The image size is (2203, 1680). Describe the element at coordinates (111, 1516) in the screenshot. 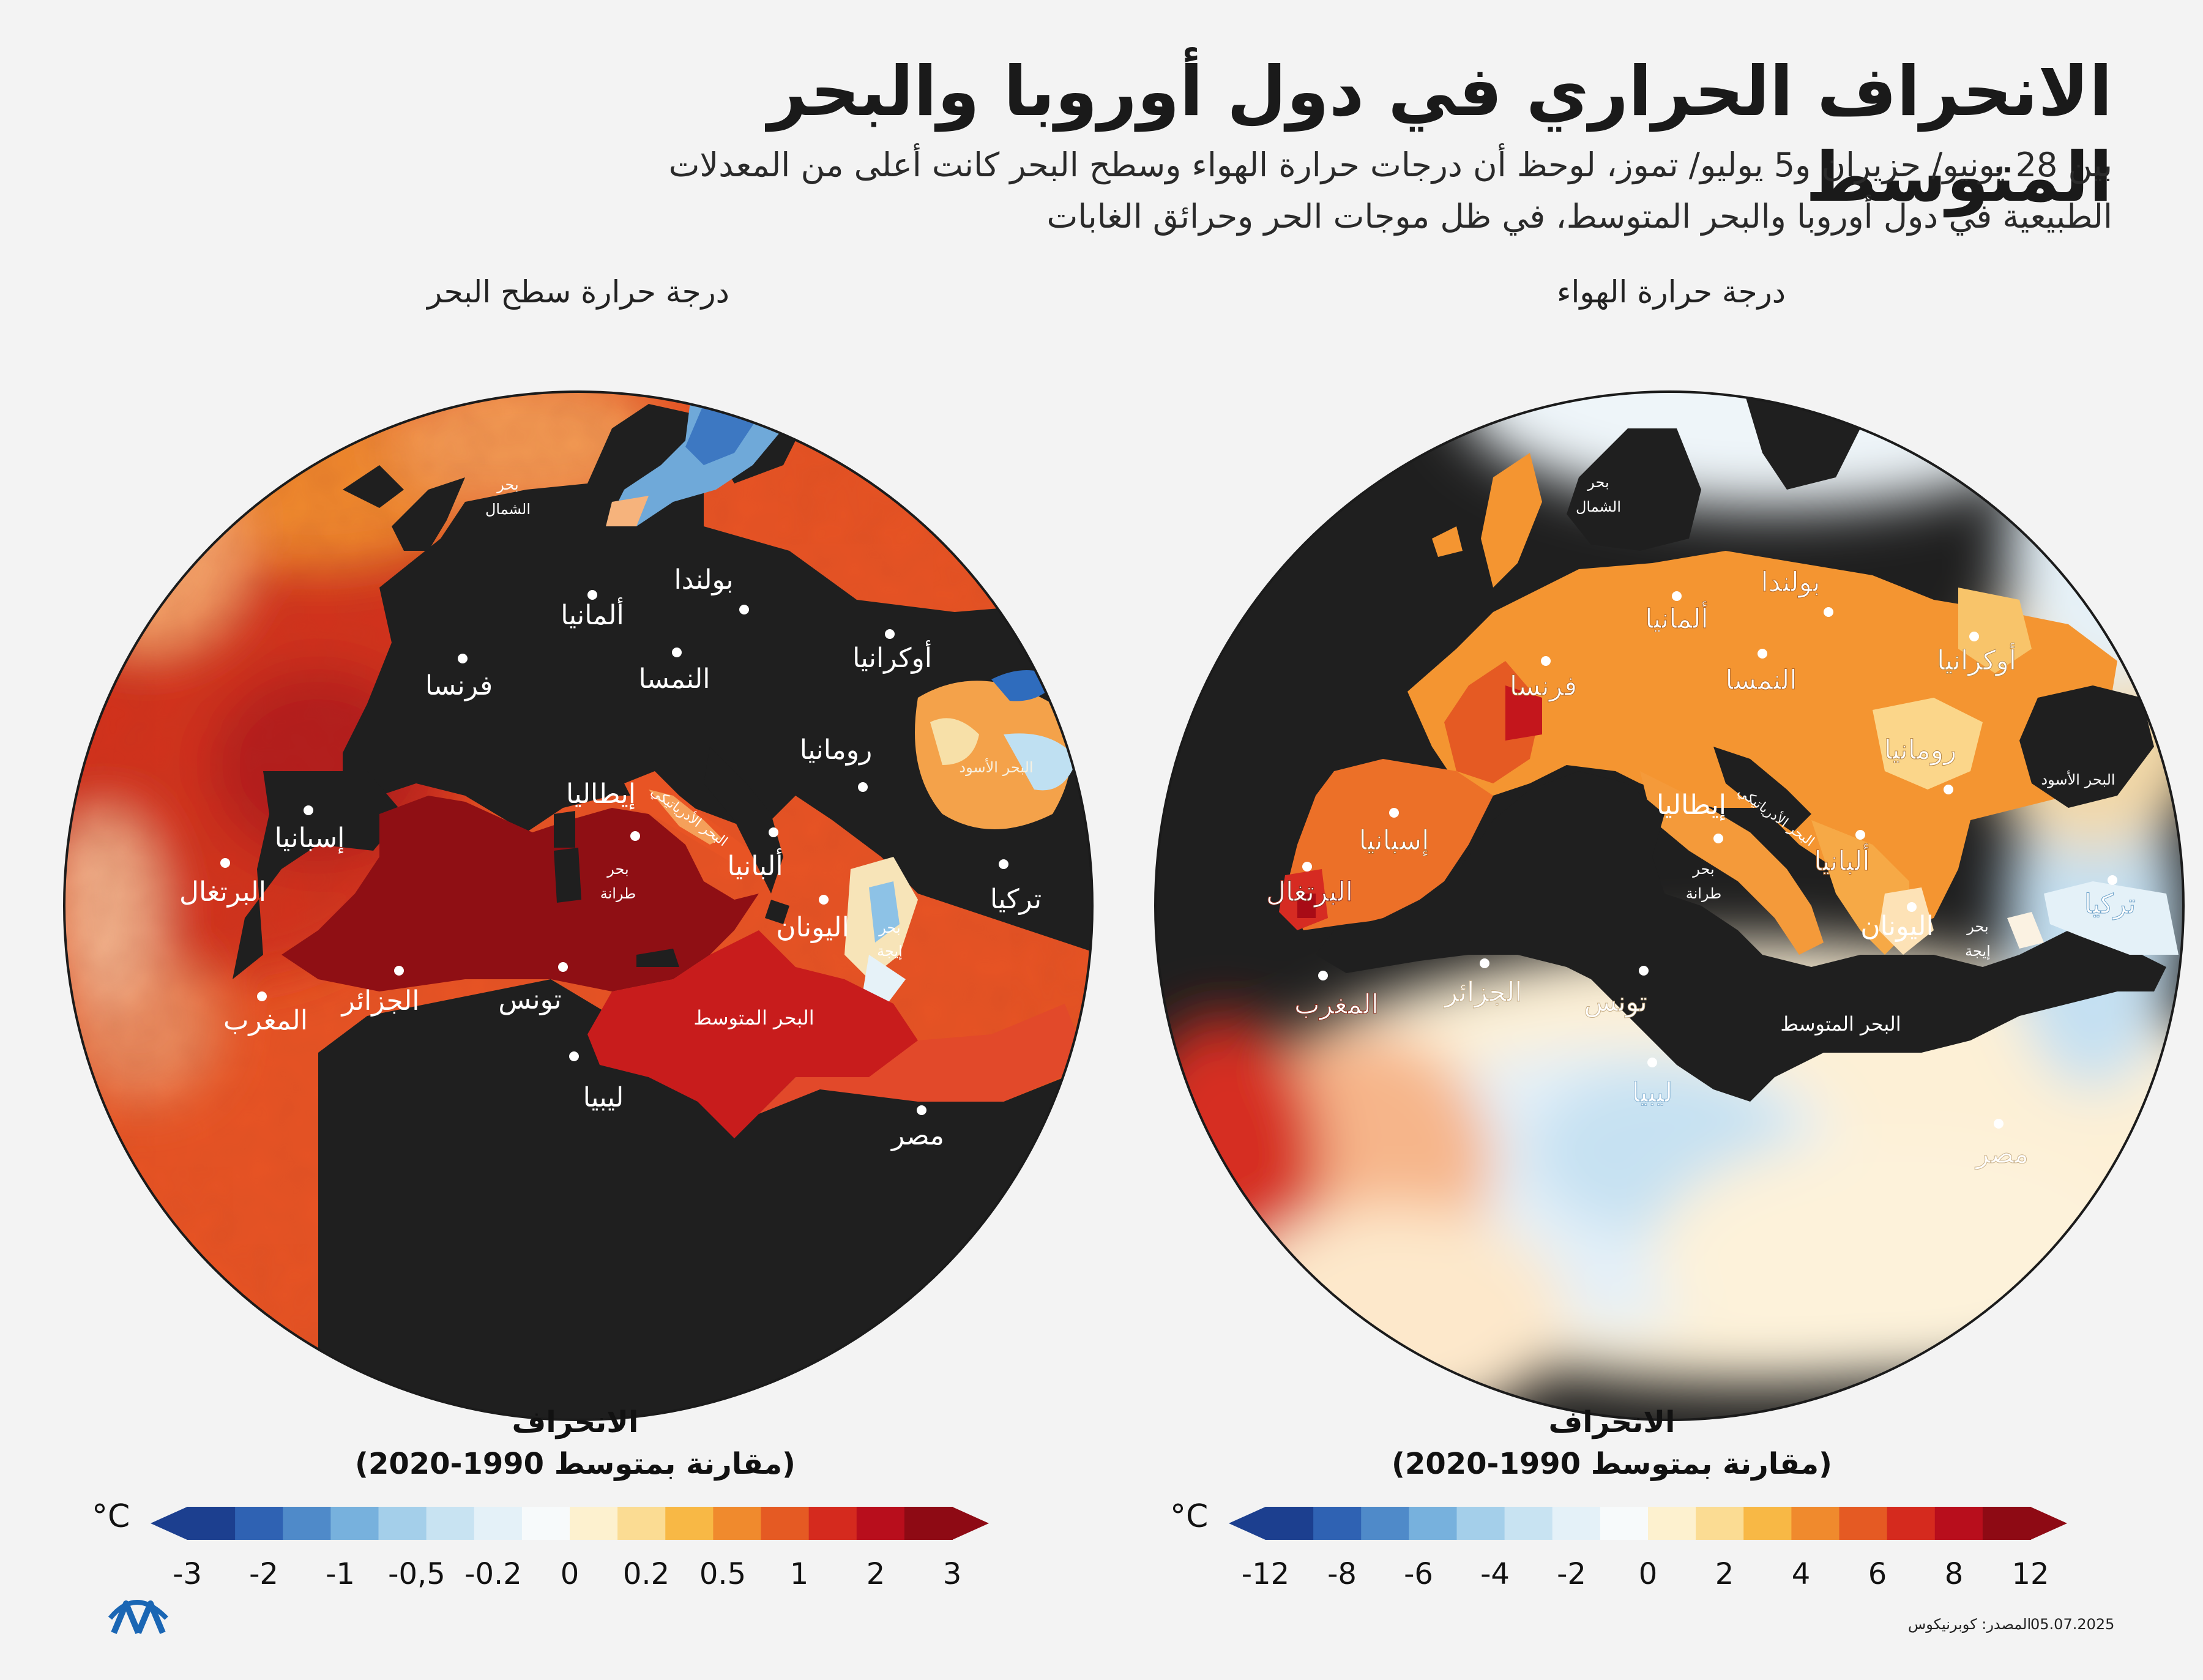

I see `sea-legend-unit: °C` at that location.